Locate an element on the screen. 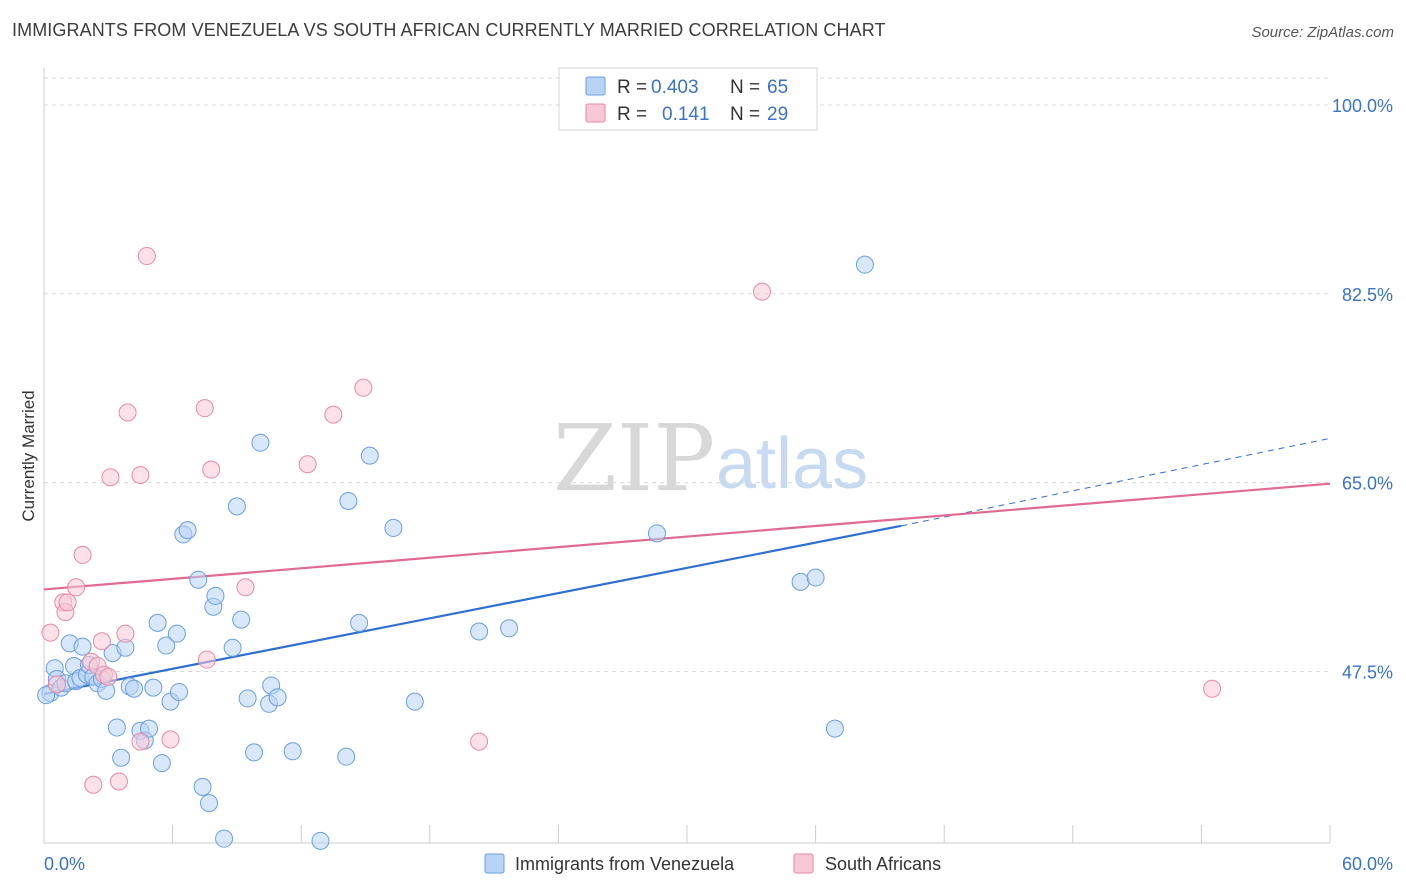 The height and width of the screenshot is (892, 1406). x-tick-labels: 0.0% 60.0% is located at coordinates (718, 864).